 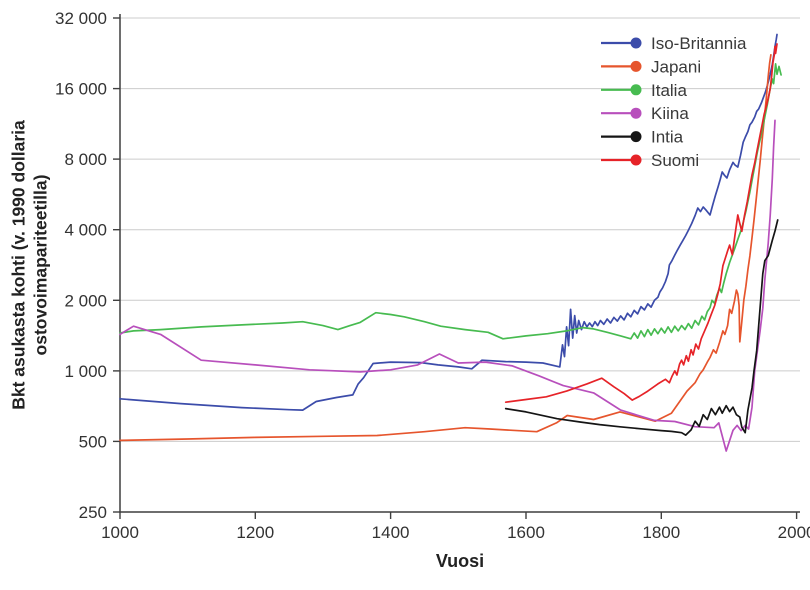 I want to click on legend-marker-iso-britannia, so click(x=636, y=43).